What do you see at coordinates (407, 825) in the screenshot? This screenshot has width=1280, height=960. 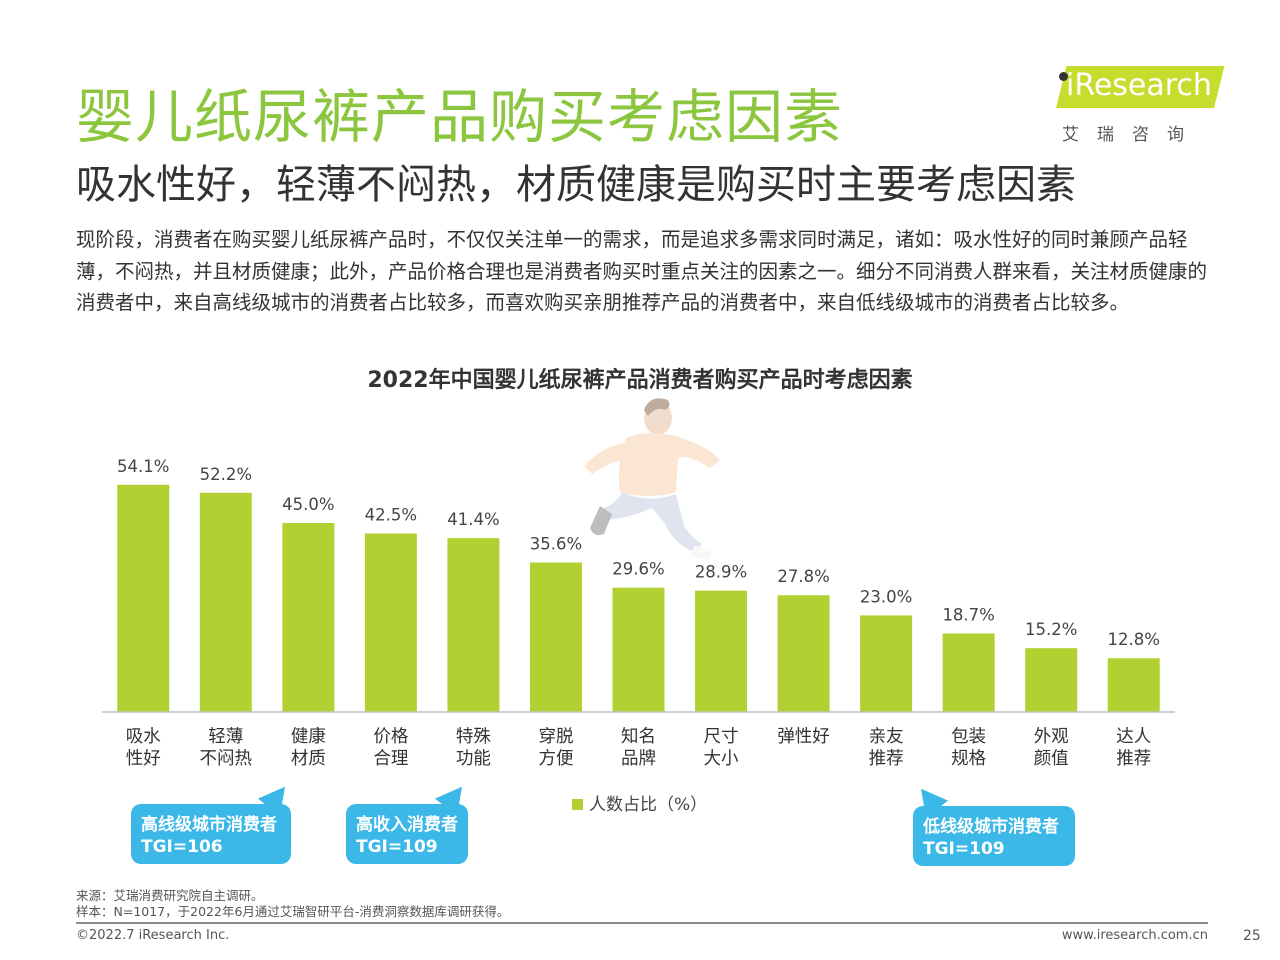 I see `callout-title: 高收入消费者` at bounding box center [407, 825].